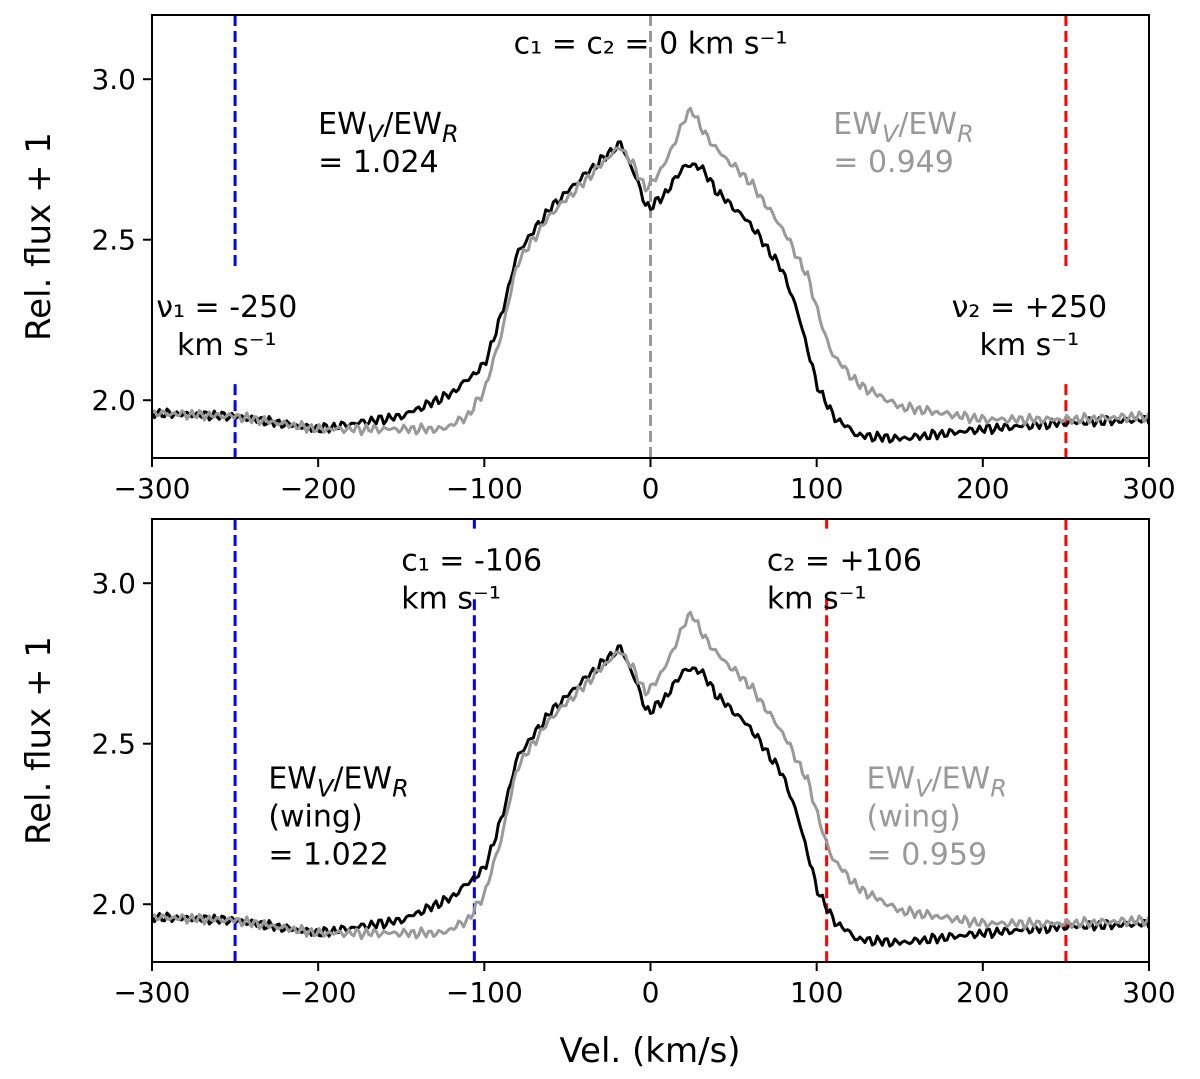 The height and width of the screenshot is (1079, 1200). I want to click on annotation-text: = 1.022, so click(328, 855).